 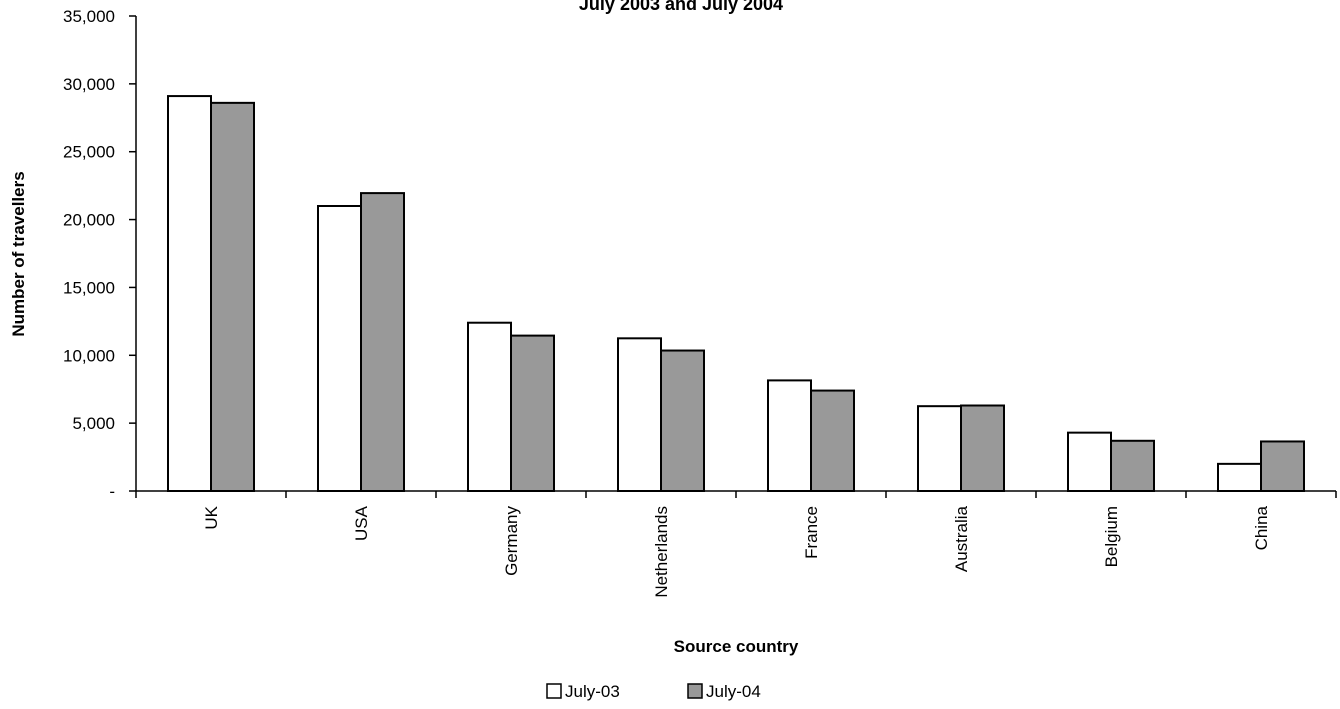 What do you see at coordinates (382, 342) in the screenshot?
I see `bar-july-04-usa` at bounding box center [382, 342].